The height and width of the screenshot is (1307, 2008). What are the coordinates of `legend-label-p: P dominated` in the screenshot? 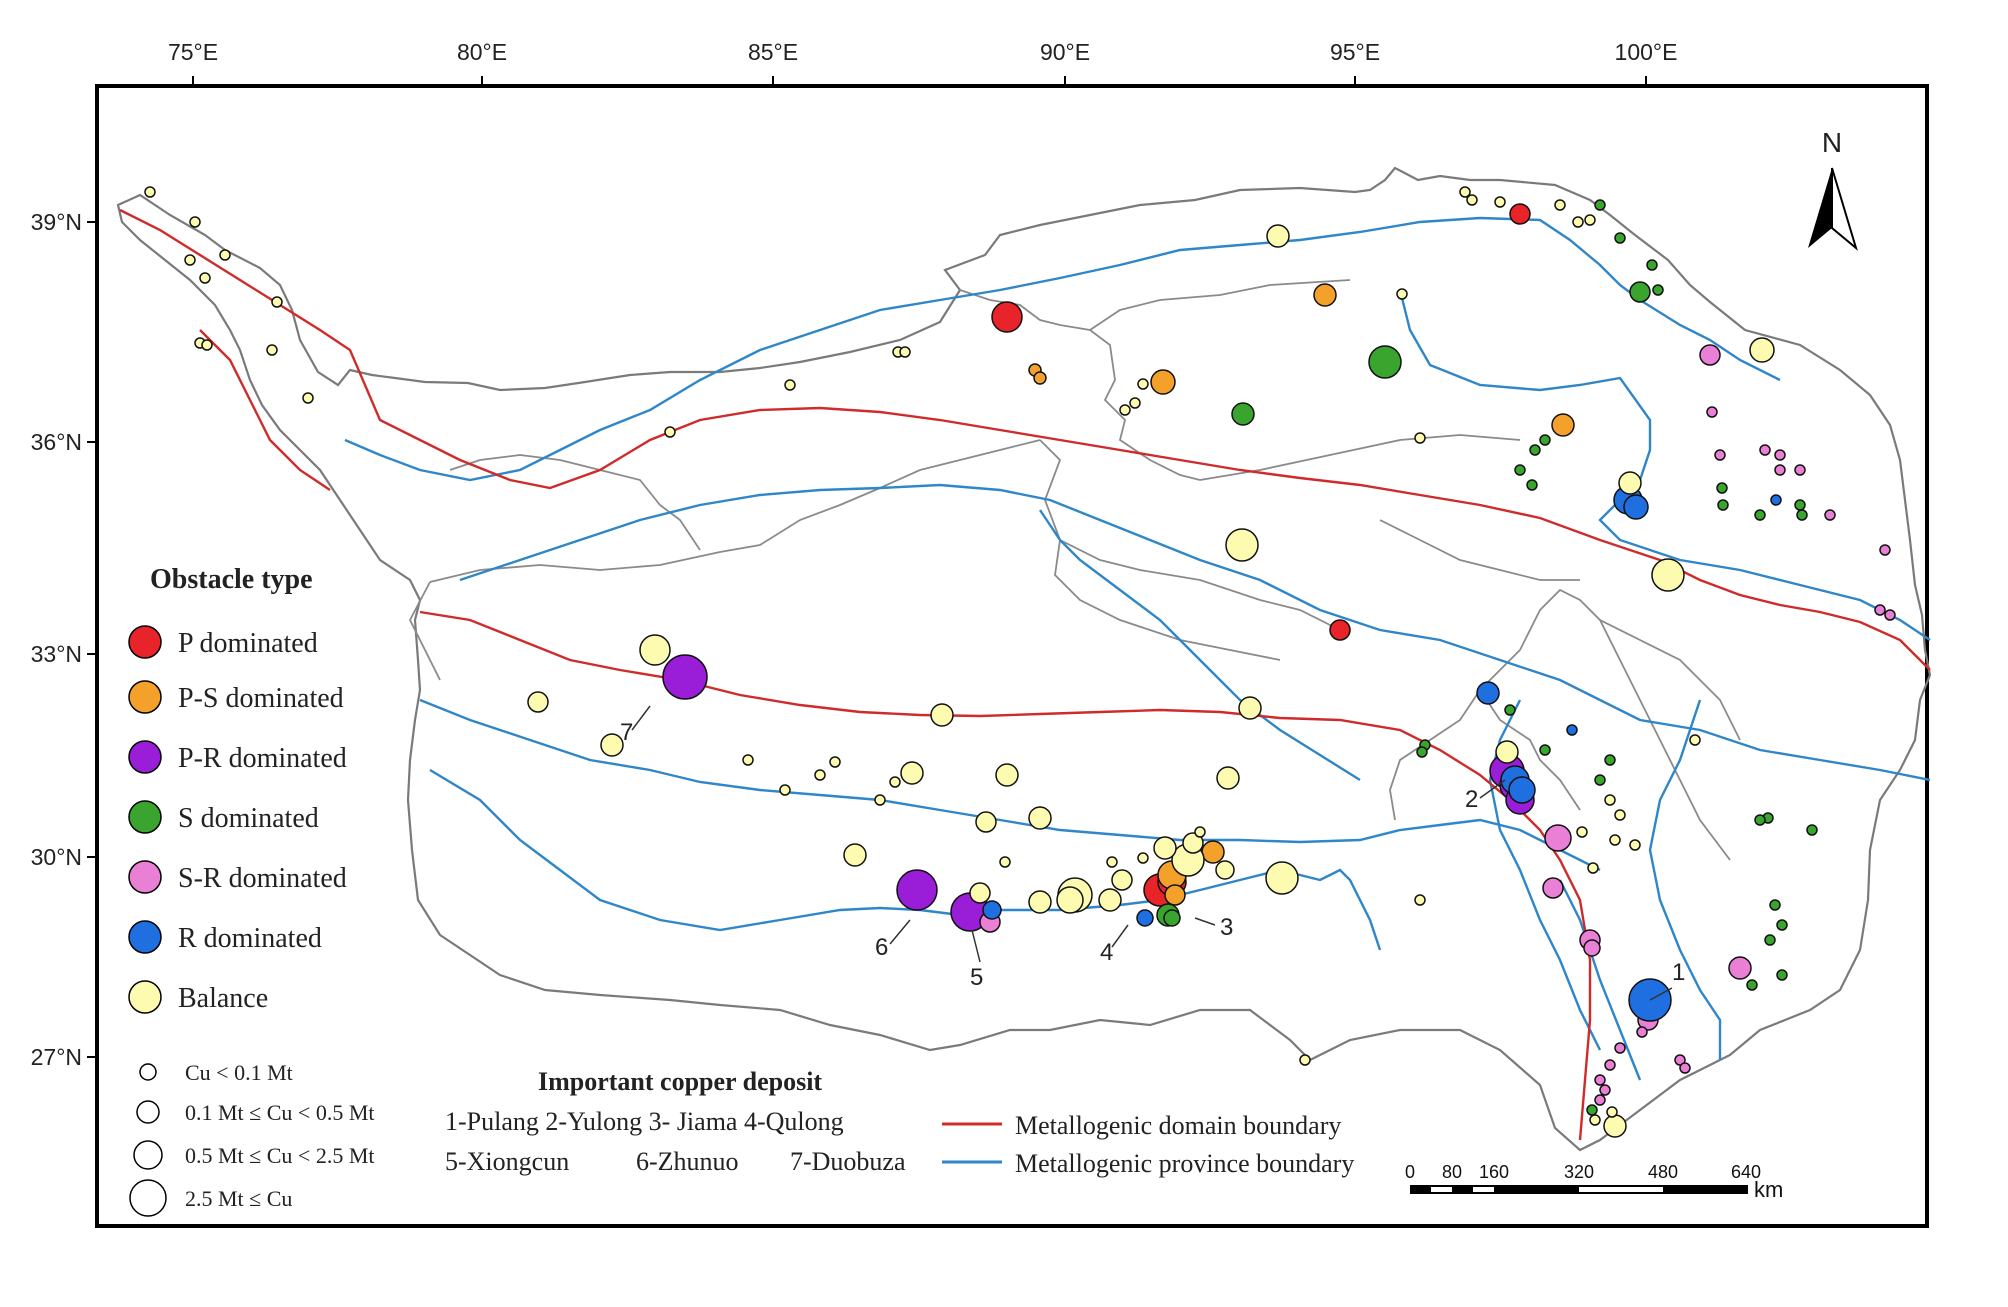 It's located at (248, 643).